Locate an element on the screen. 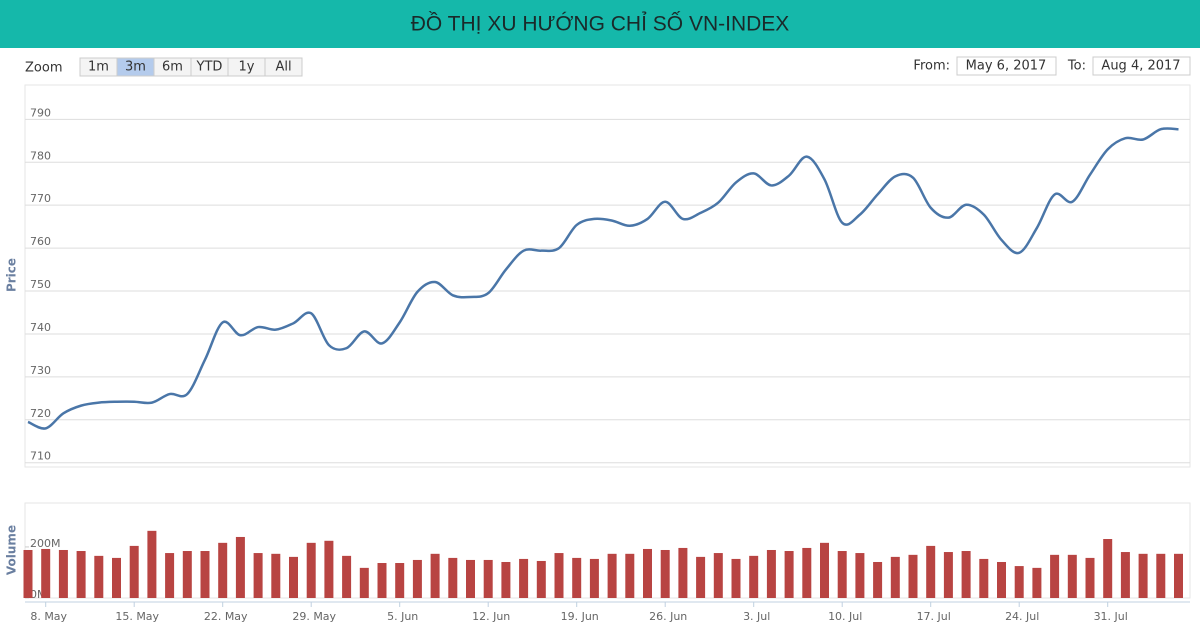 This screenshot has height=629, width=1200. x-tick-label: 3. Jul is located at coordinates (756, 616).